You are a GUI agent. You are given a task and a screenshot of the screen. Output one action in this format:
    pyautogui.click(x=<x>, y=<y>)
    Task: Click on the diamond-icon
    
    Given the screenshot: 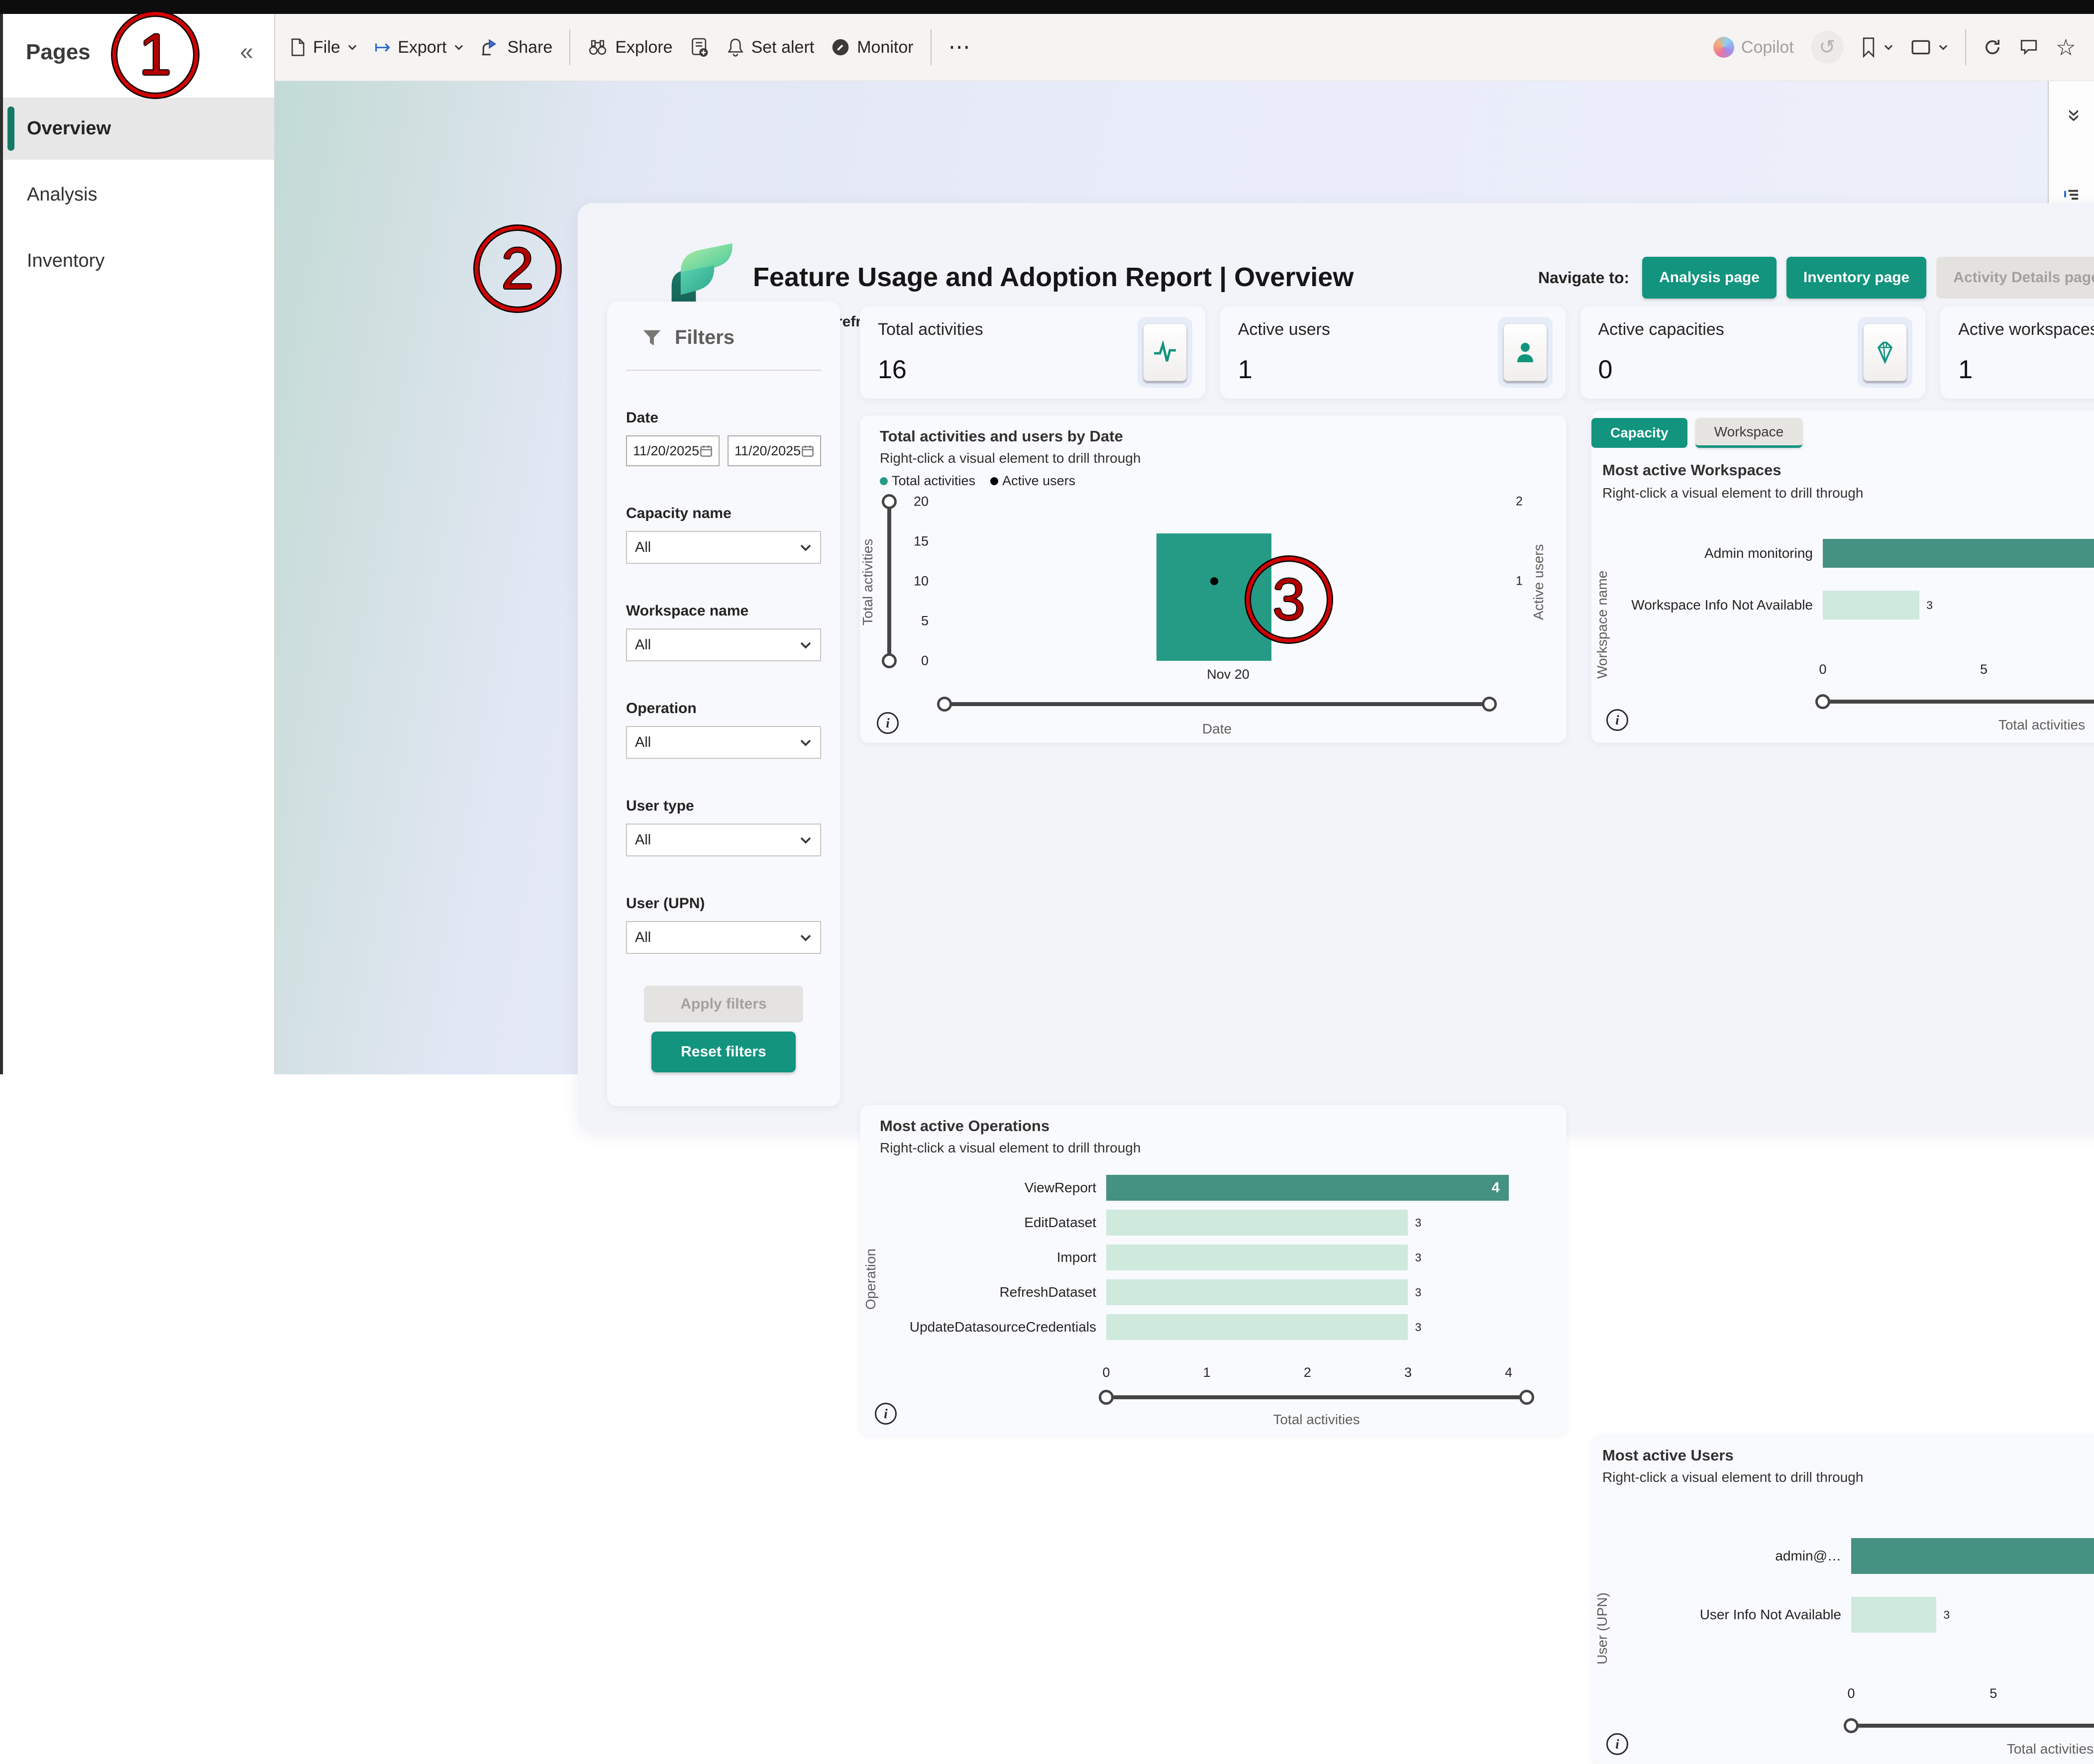 What is the action you would take?
    pyautogui.click(x=1885, y=352)
    